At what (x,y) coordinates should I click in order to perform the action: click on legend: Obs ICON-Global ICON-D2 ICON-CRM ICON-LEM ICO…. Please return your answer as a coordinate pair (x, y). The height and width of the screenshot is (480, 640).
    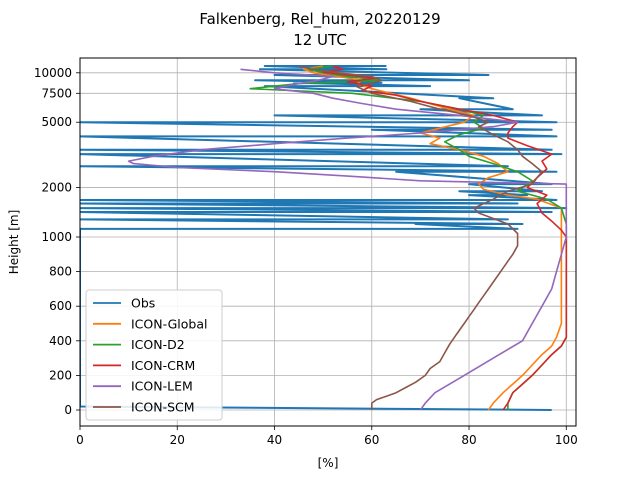
    Looking at the image, I should click on (154, 355).